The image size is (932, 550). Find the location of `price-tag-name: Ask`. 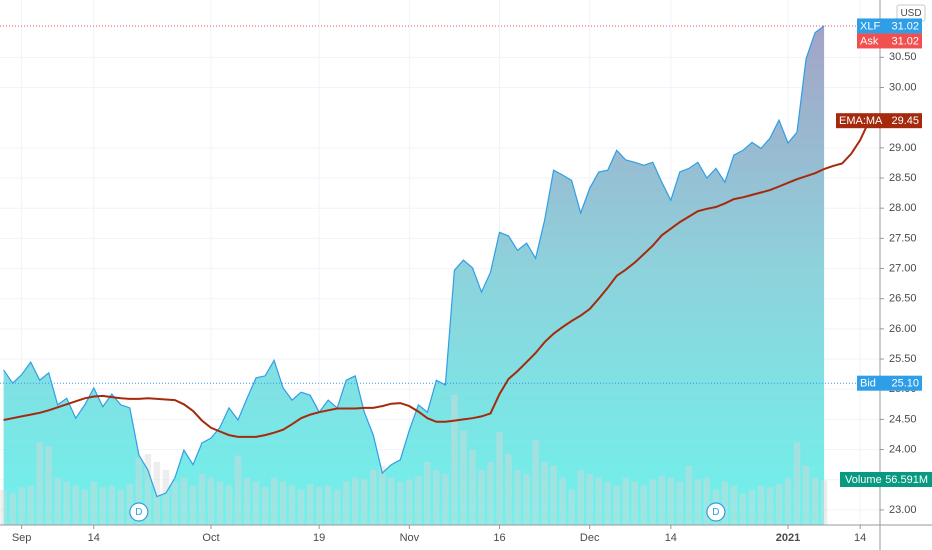

price-tag-name: Ask is located at coordinates (869, 41).